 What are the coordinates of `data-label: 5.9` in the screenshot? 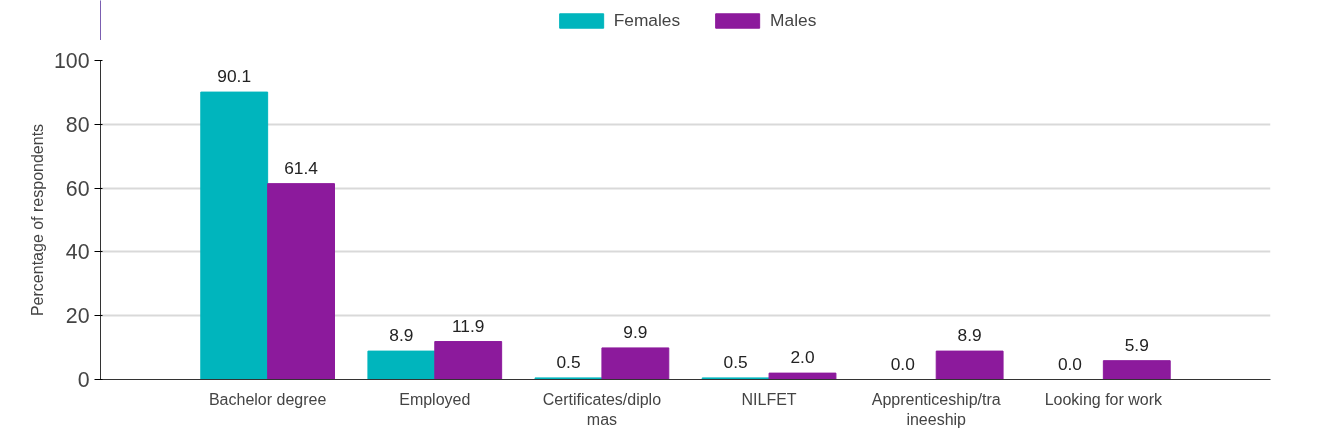 It's located at (1136, 344).